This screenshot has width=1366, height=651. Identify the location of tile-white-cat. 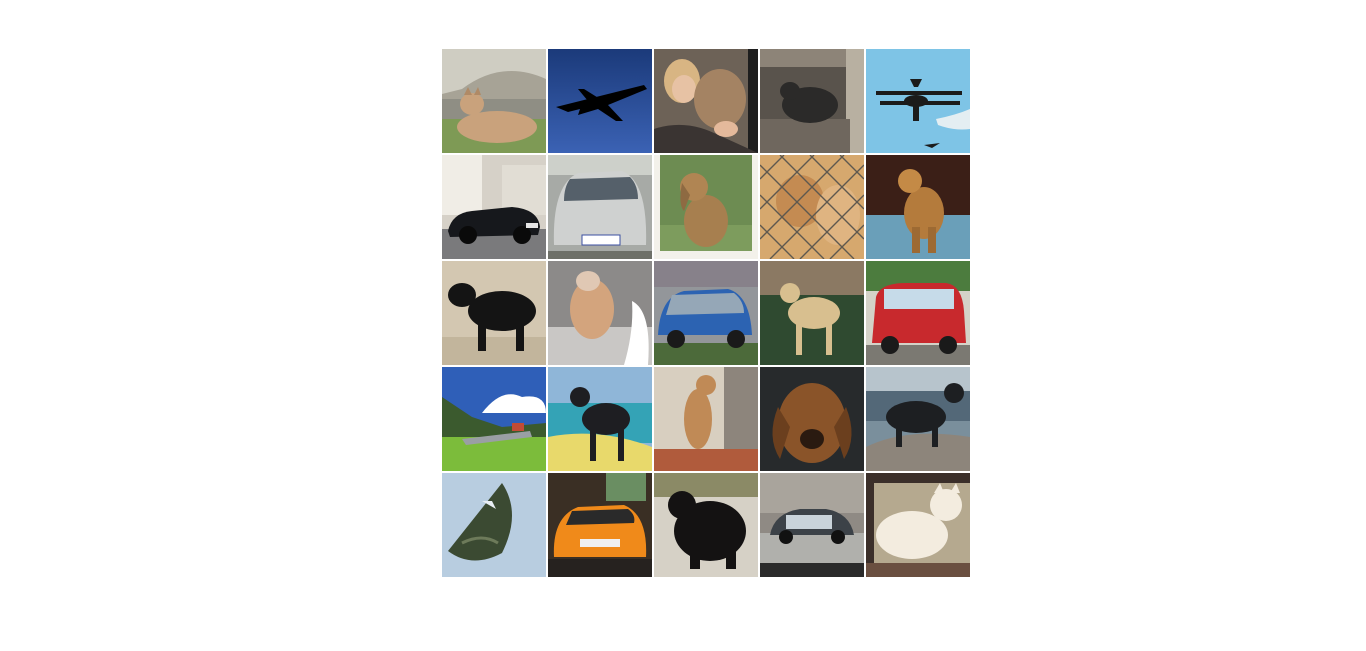
(918, 525).